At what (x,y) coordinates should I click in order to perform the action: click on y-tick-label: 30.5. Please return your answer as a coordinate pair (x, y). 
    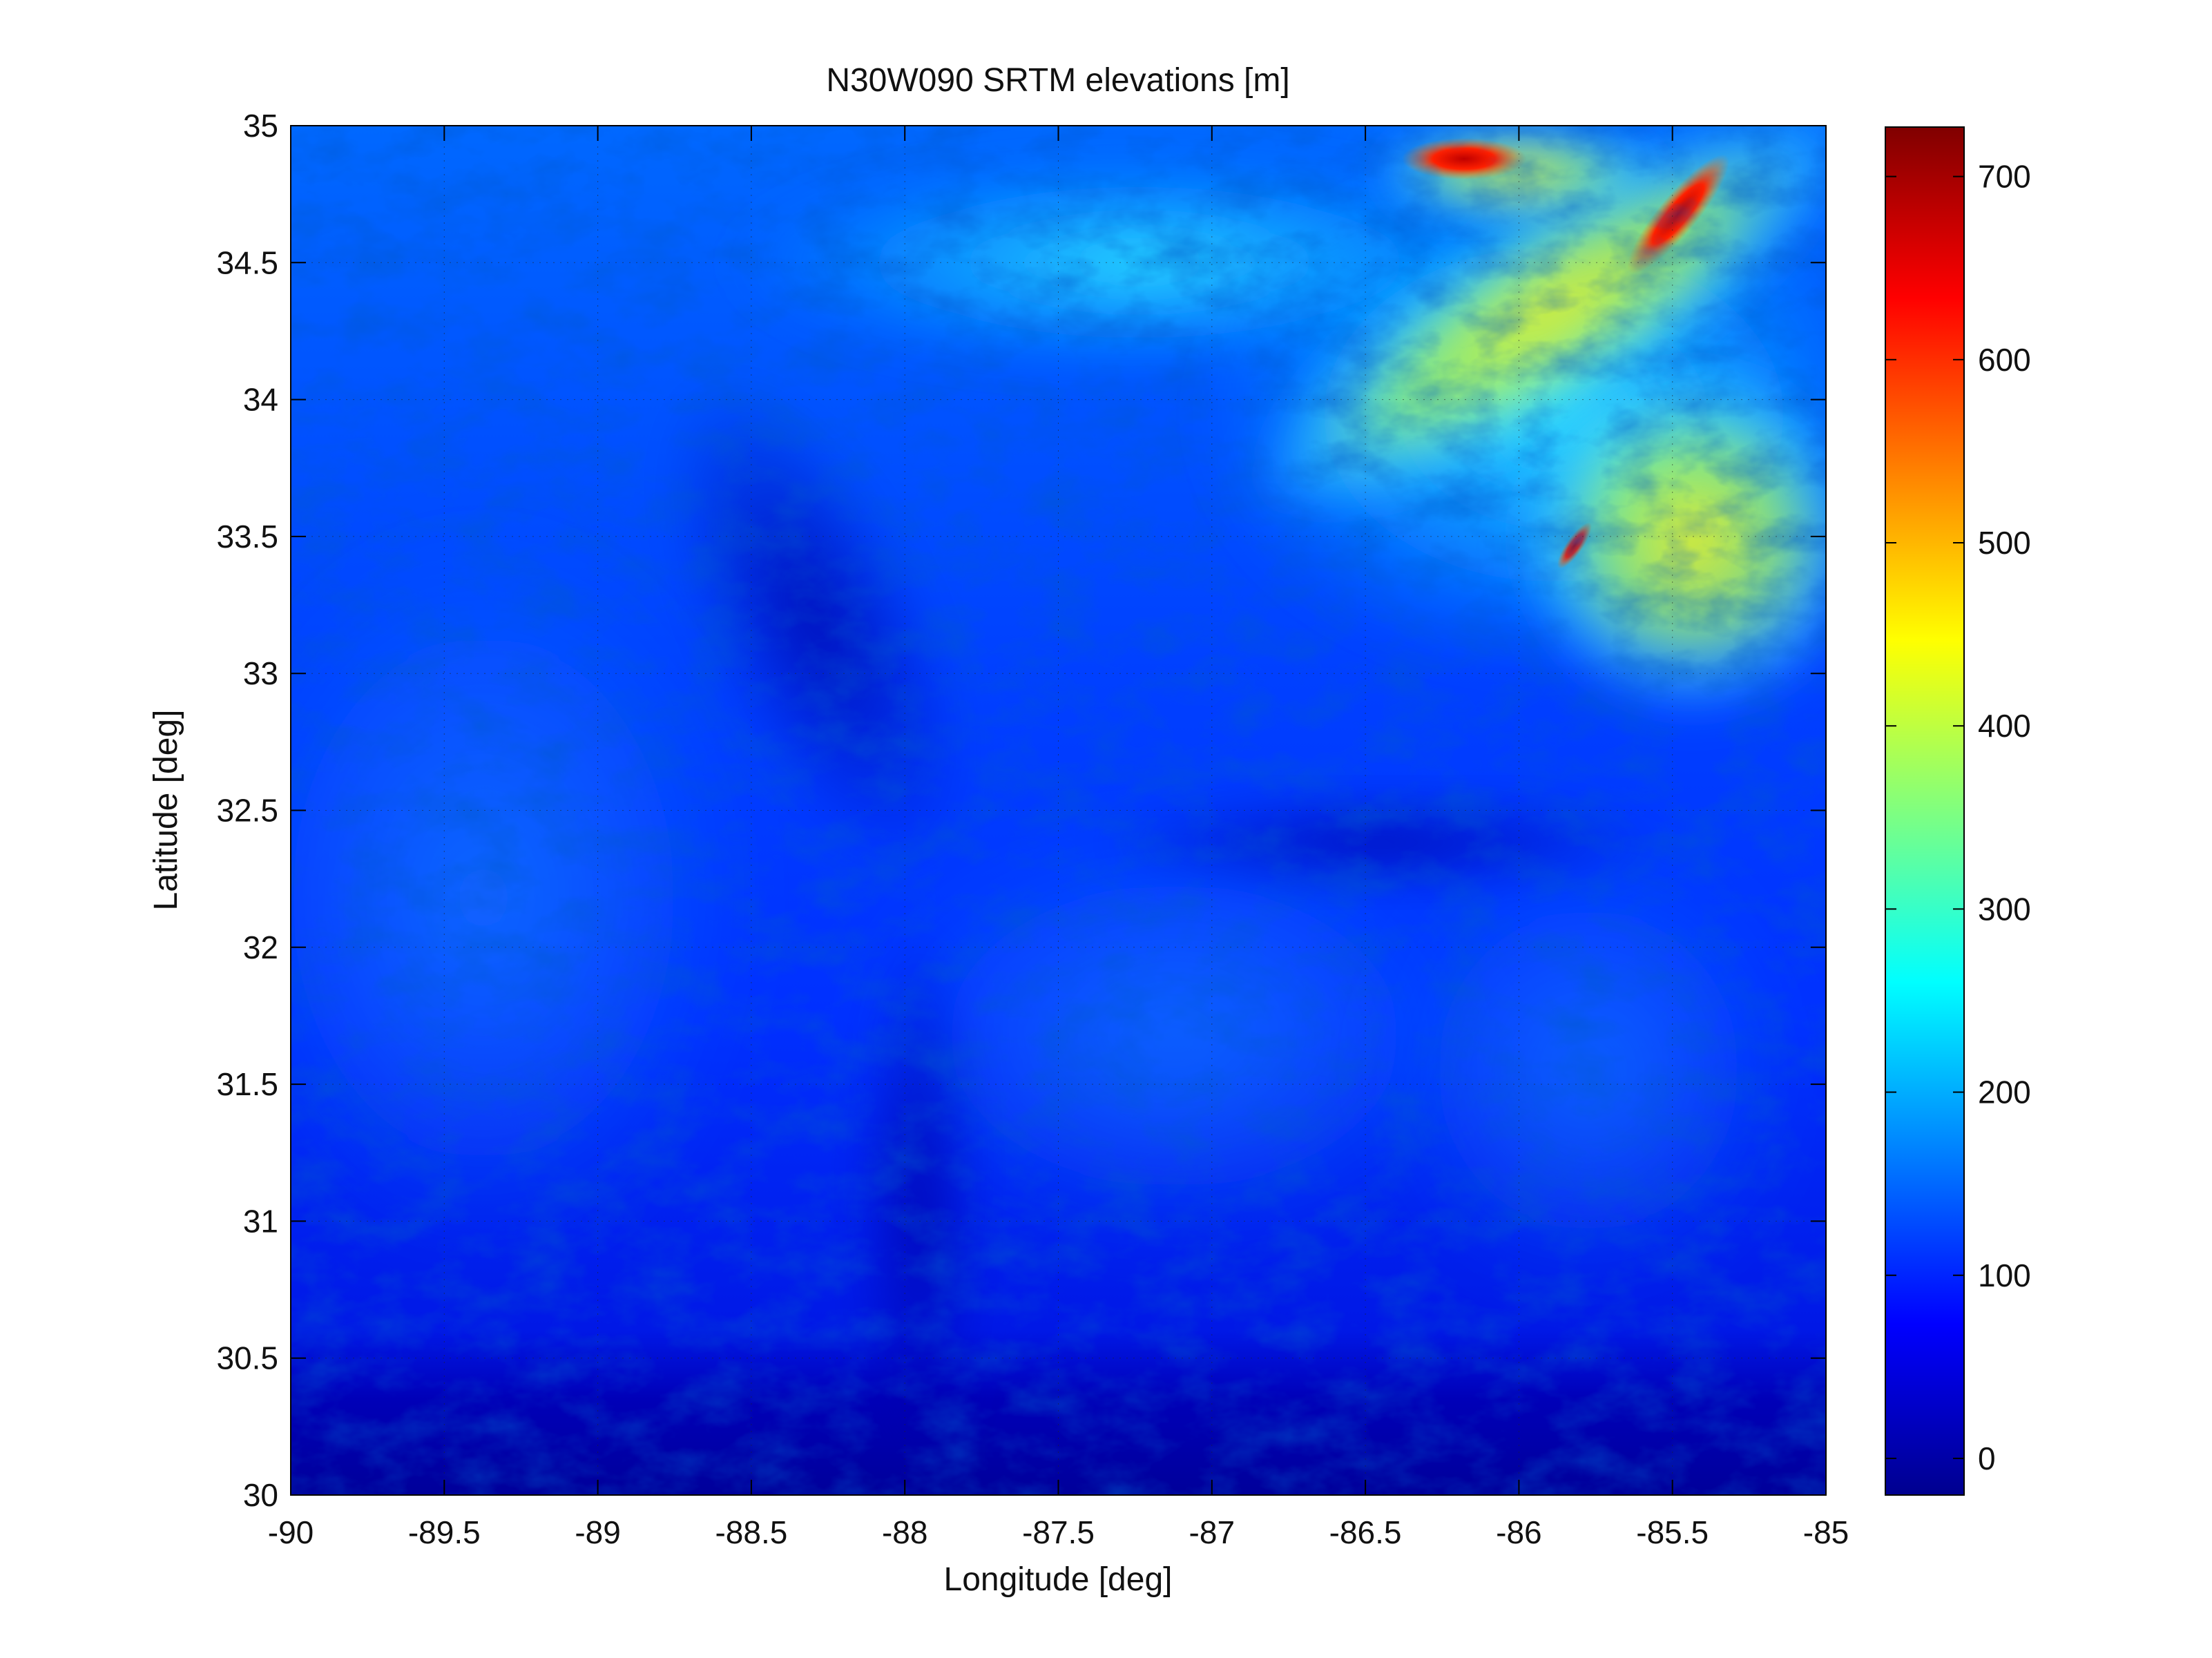
    Looking at the image, I should click on (247, 1358).